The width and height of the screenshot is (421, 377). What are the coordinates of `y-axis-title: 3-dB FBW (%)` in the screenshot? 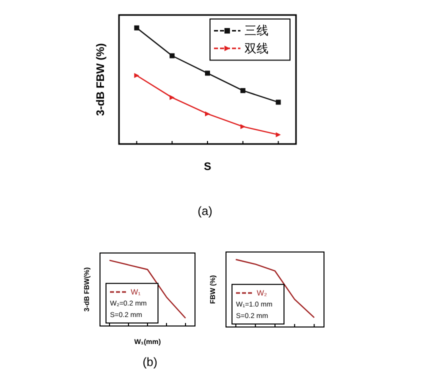 It's located at (101, 79).